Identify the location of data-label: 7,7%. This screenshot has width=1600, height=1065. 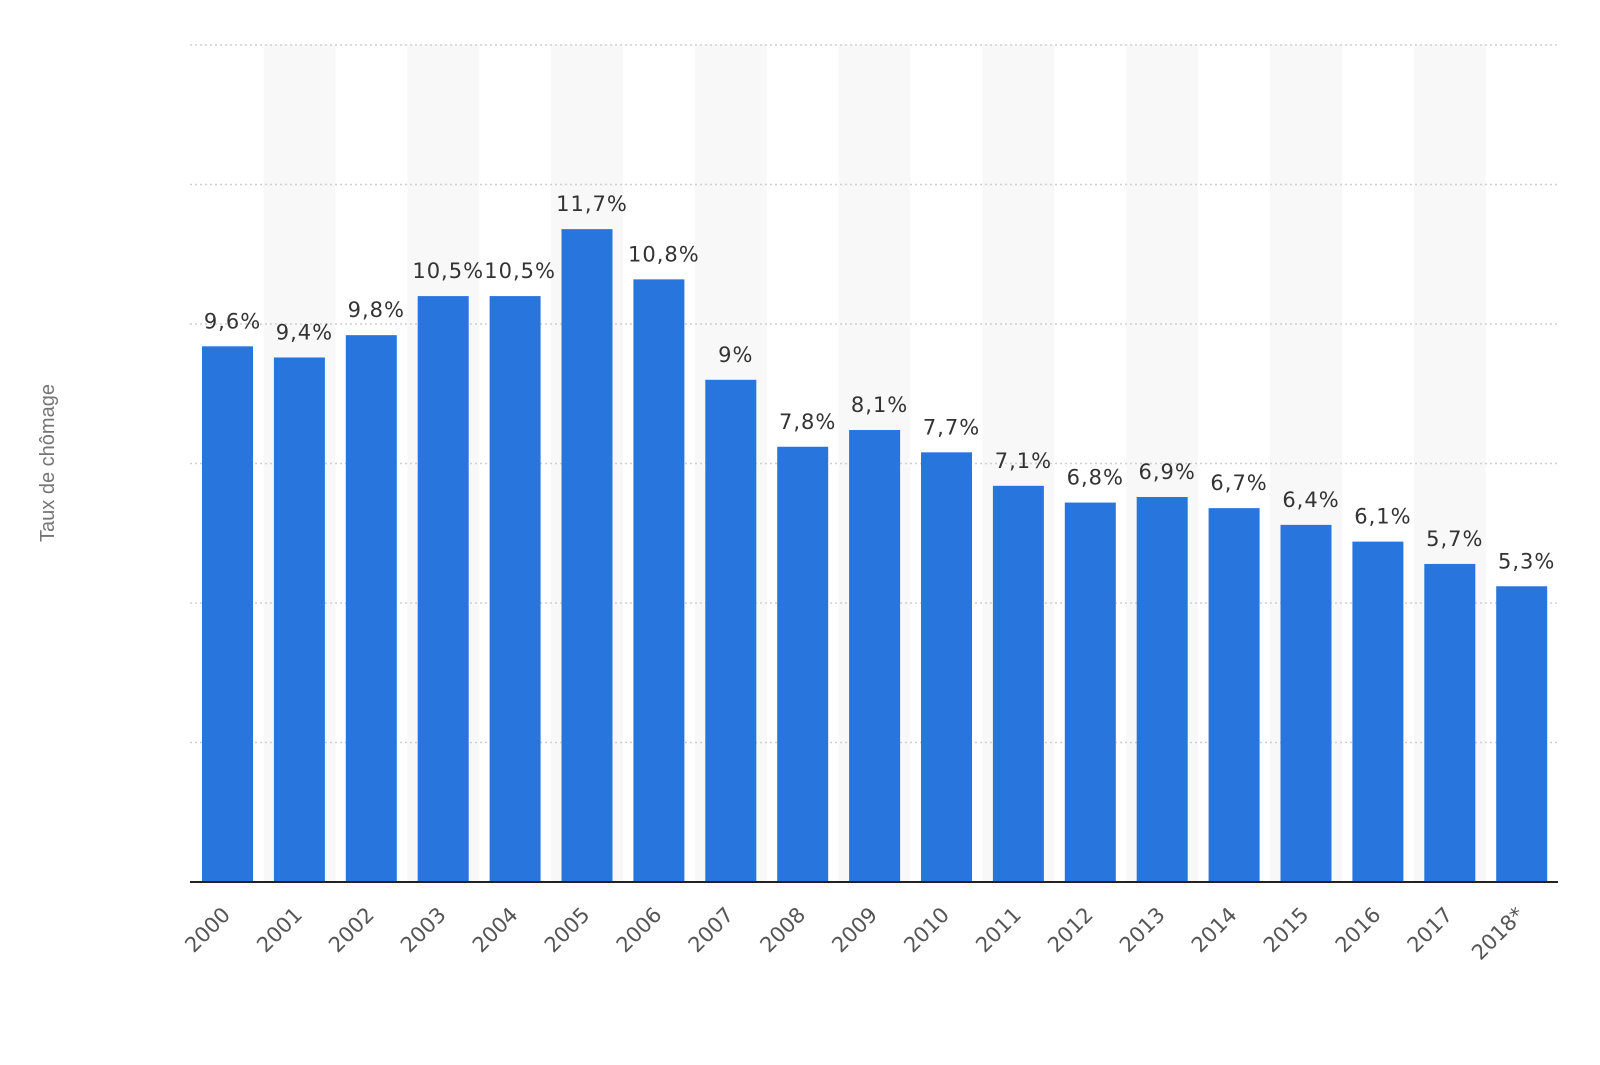
(951, 427).